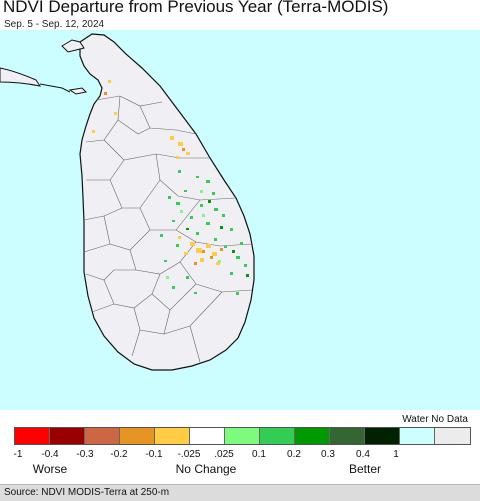 Image resolution: width=480 pixels, height=501 pixels. Describe the element at coordinates (259, 454) in the screenshot. I see `legend-tick-label: 0.1` at that location.